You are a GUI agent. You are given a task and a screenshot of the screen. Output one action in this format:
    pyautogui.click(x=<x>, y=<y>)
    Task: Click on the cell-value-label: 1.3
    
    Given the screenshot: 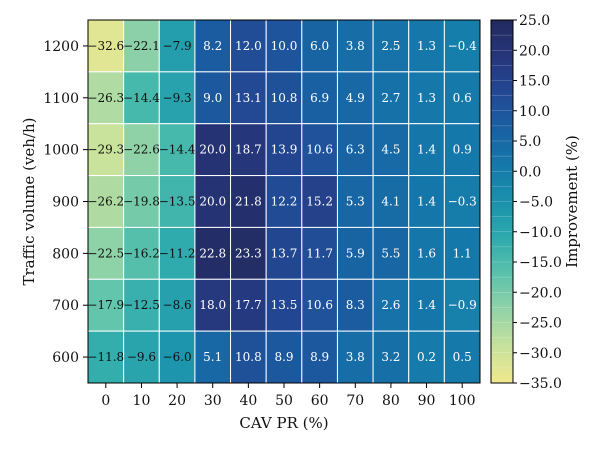 What is the action you would take?
    pyautogui.click(x=426, y=98)
    